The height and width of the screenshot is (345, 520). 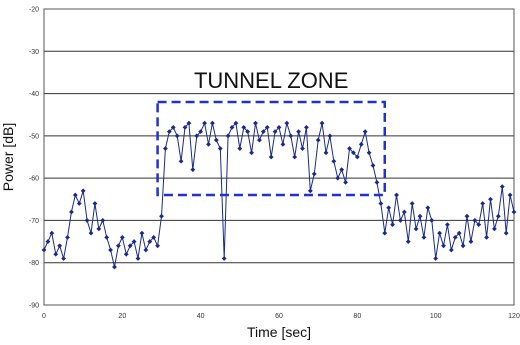 I want to click on x-tick-labels: 0 20 40 60 80 100 120, so click(x=281, y=316).